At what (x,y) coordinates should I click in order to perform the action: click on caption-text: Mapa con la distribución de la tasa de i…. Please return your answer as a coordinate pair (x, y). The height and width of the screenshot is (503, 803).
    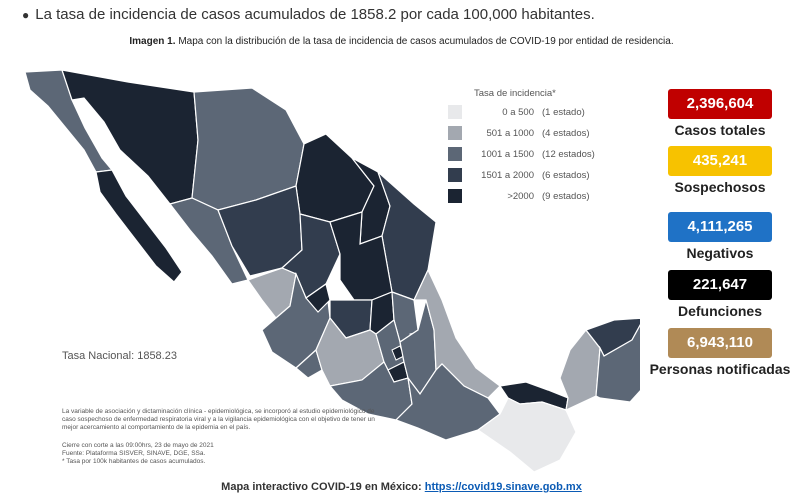
    Looking at the image, I should click on (426, 41).